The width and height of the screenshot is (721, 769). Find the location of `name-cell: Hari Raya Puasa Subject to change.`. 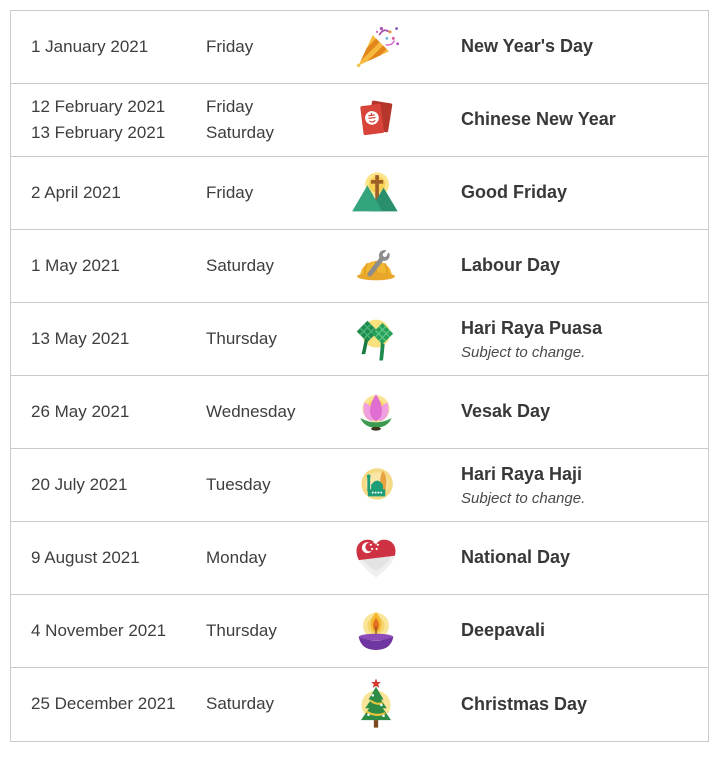

name-cell: Hari Raya Puasa Subject to change. is located at coordinates (567, 338).